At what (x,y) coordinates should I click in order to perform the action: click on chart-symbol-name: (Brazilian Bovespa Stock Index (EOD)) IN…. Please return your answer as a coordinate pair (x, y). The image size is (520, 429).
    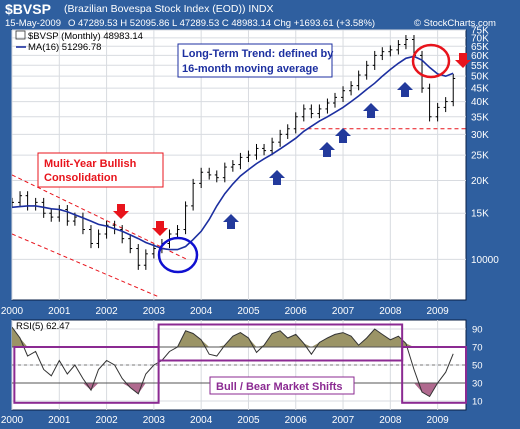
    Looking at the image, I should click on (169, 9).